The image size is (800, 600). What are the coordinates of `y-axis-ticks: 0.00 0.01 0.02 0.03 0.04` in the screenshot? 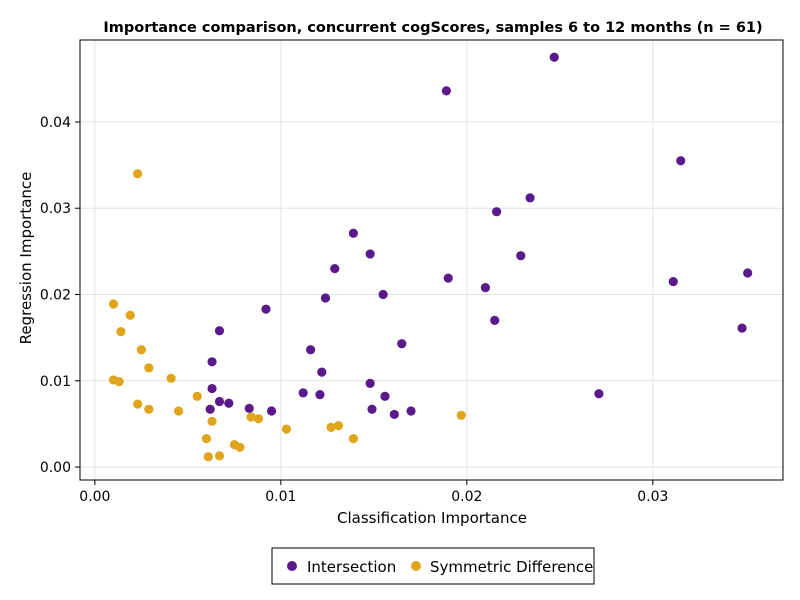 It's located at (60, 295).